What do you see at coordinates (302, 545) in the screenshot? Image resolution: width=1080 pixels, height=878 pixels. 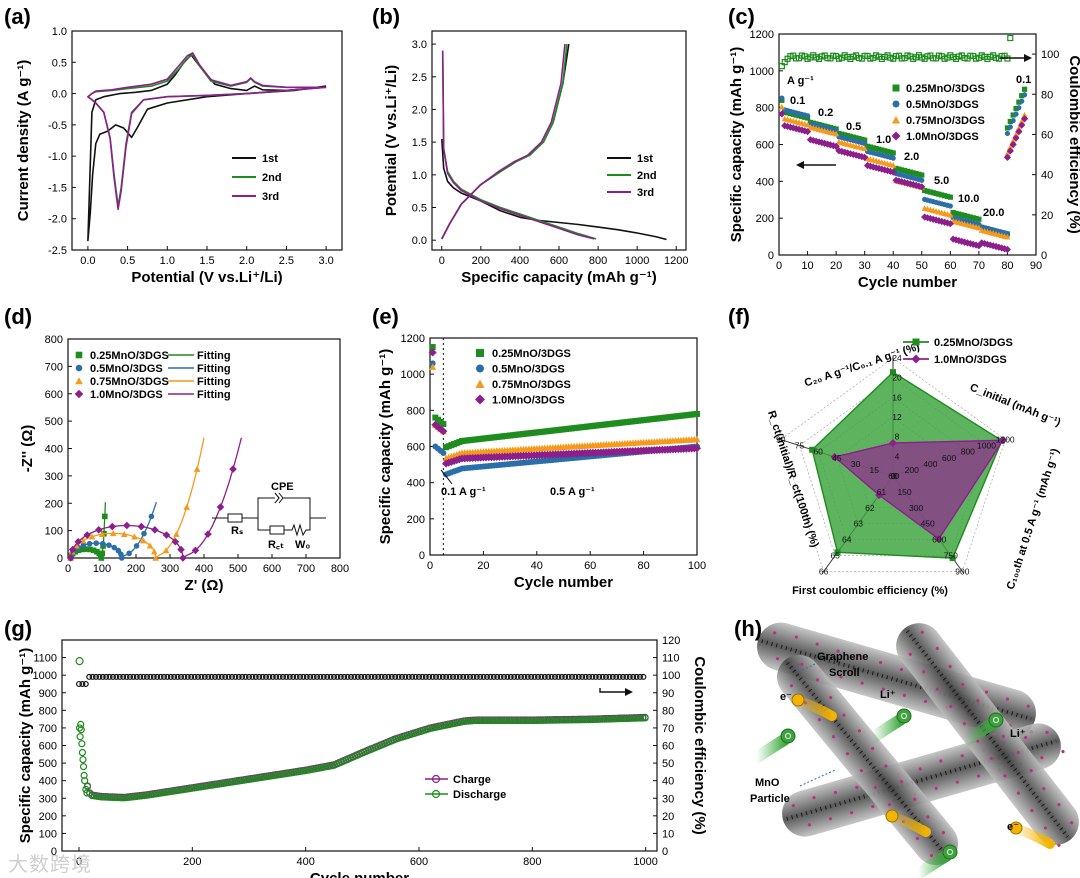 I see `wo-label: W₀` at bounding box center [302, 545].